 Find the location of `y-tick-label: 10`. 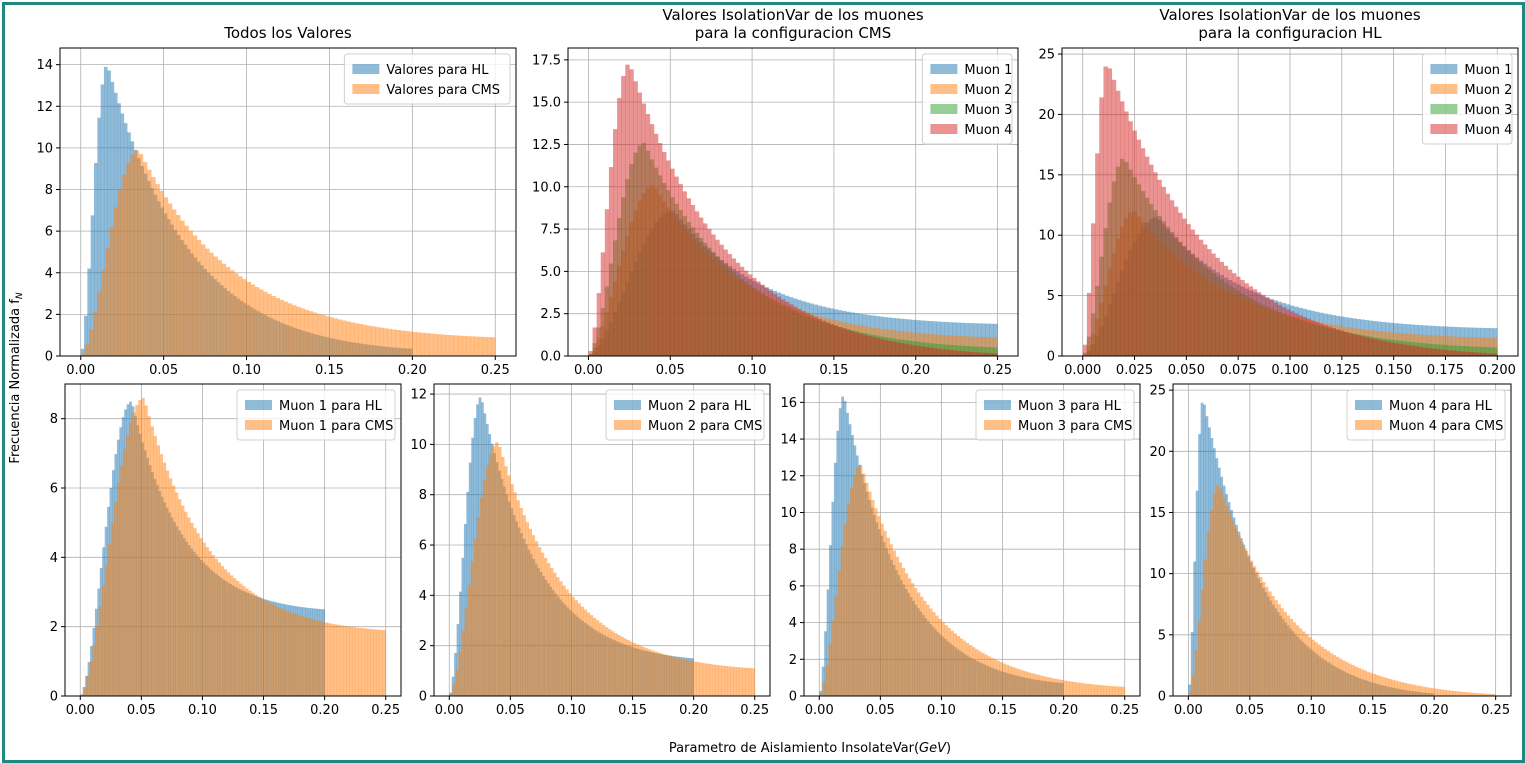

y-tick-label: 10 is located at coordinates (44, 148).